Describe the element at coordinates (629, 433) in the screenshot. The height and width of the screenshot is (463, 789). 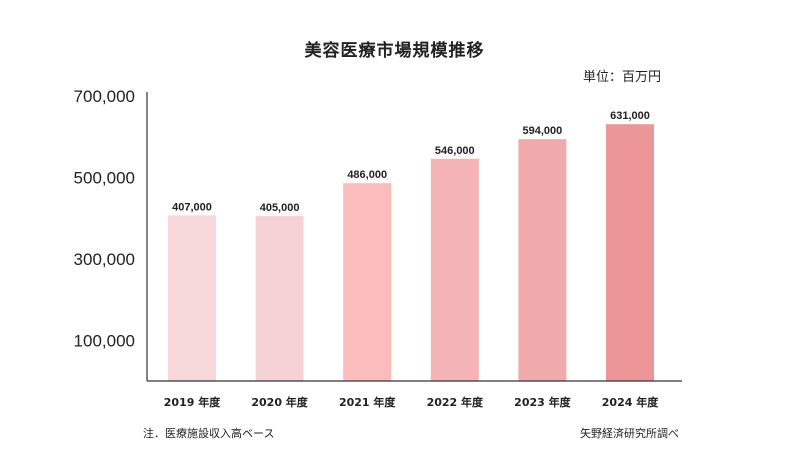
I see `source-credit: 矢野経済研究所調べ` at that location.